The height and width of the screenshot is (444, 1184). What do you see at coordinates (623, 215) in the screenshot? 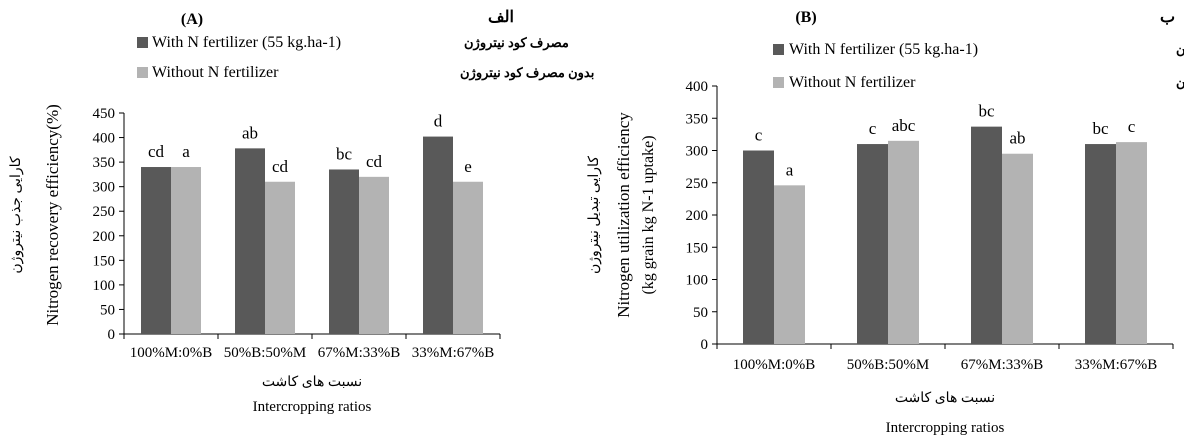
I see `y-axis-title: Nitrogen utilization efficiency` at bounding box center [623, 215].